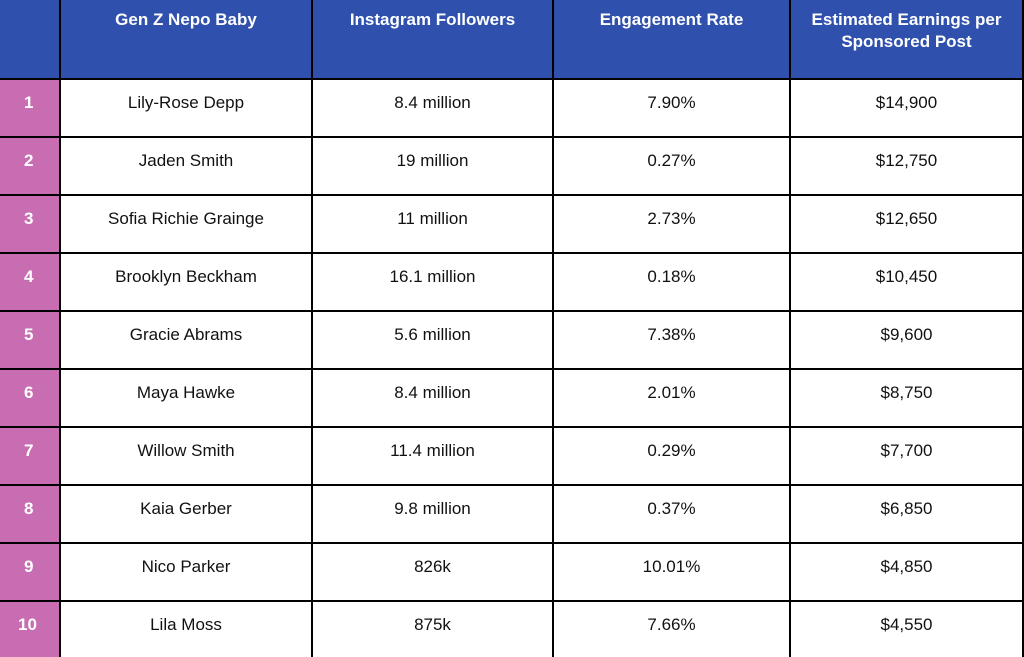  I want to click on table-cell: 0.18%, so click(671, 282).